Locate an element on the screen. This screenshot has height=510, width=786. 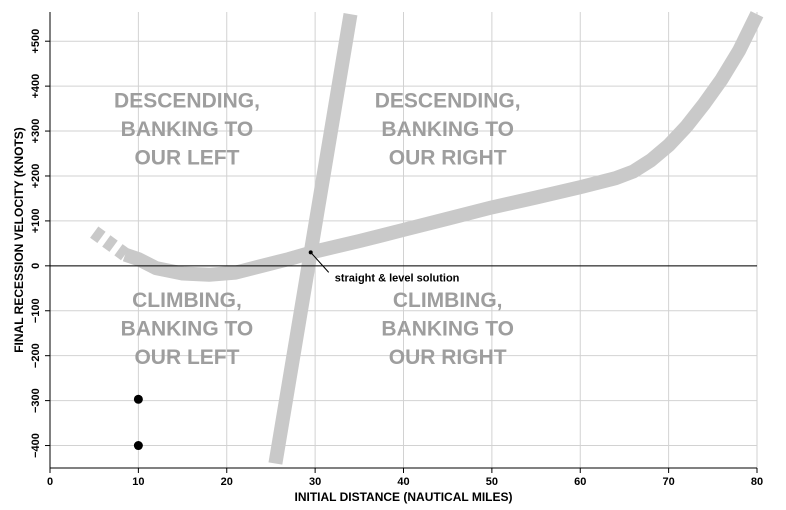
y-axis-title: FINAL RECESSION VELOCITY (KNOTS) is located at coordinates (19, 240).